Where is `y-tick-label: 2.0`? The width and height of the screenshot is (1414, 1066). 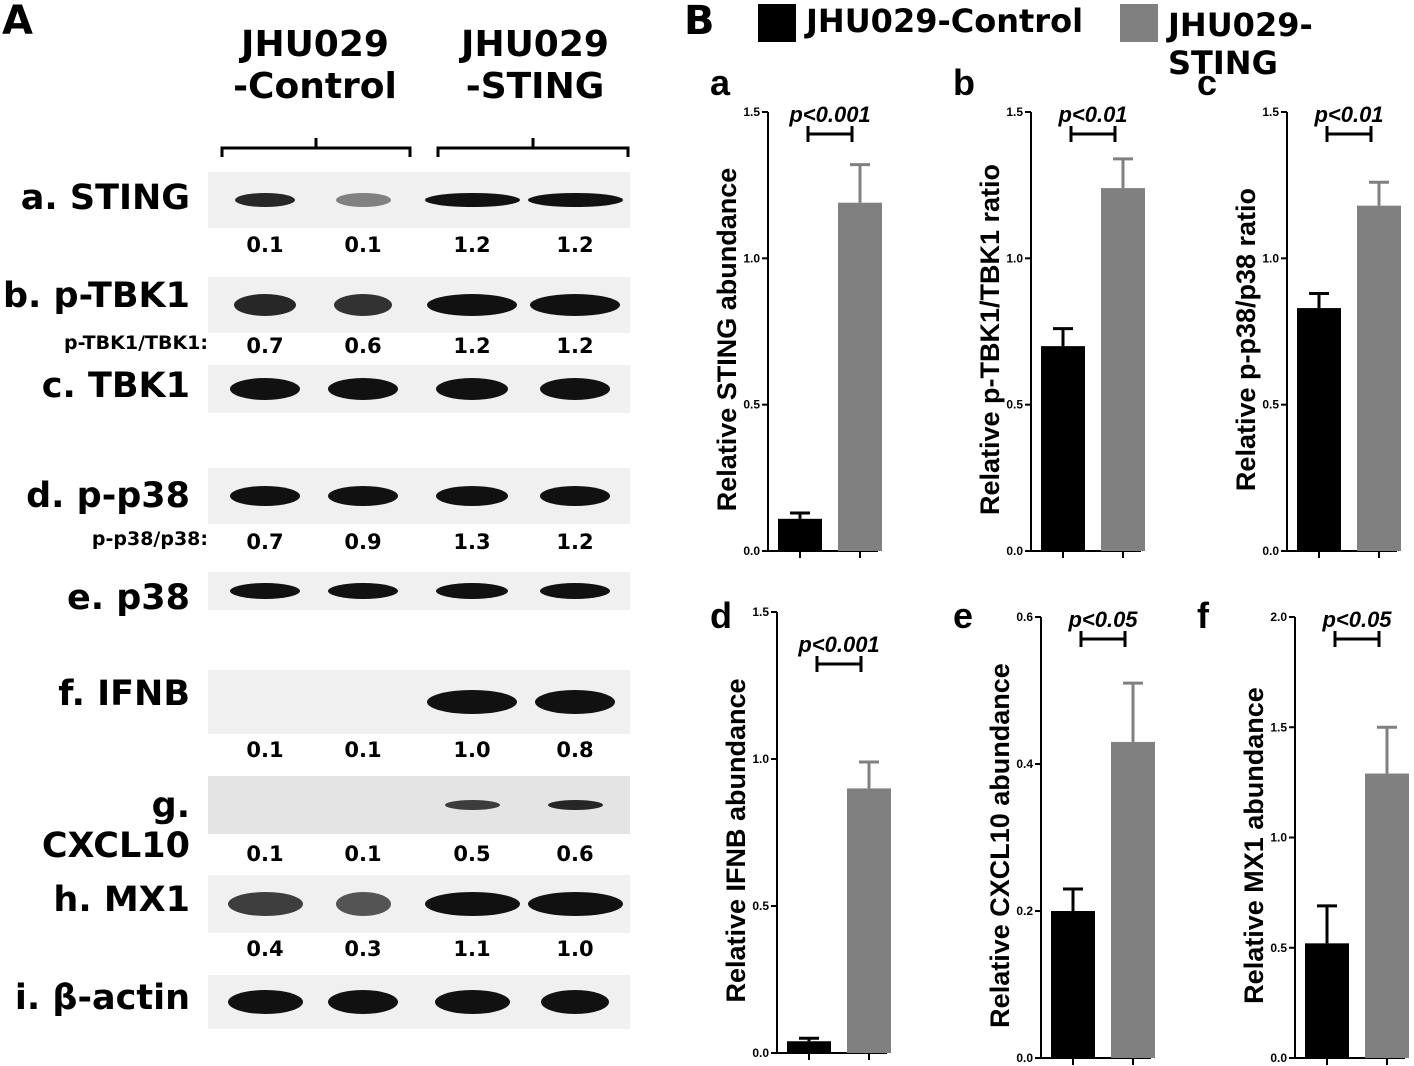
y-tick-label: 2.0 is located at coordinates (1278, 617).